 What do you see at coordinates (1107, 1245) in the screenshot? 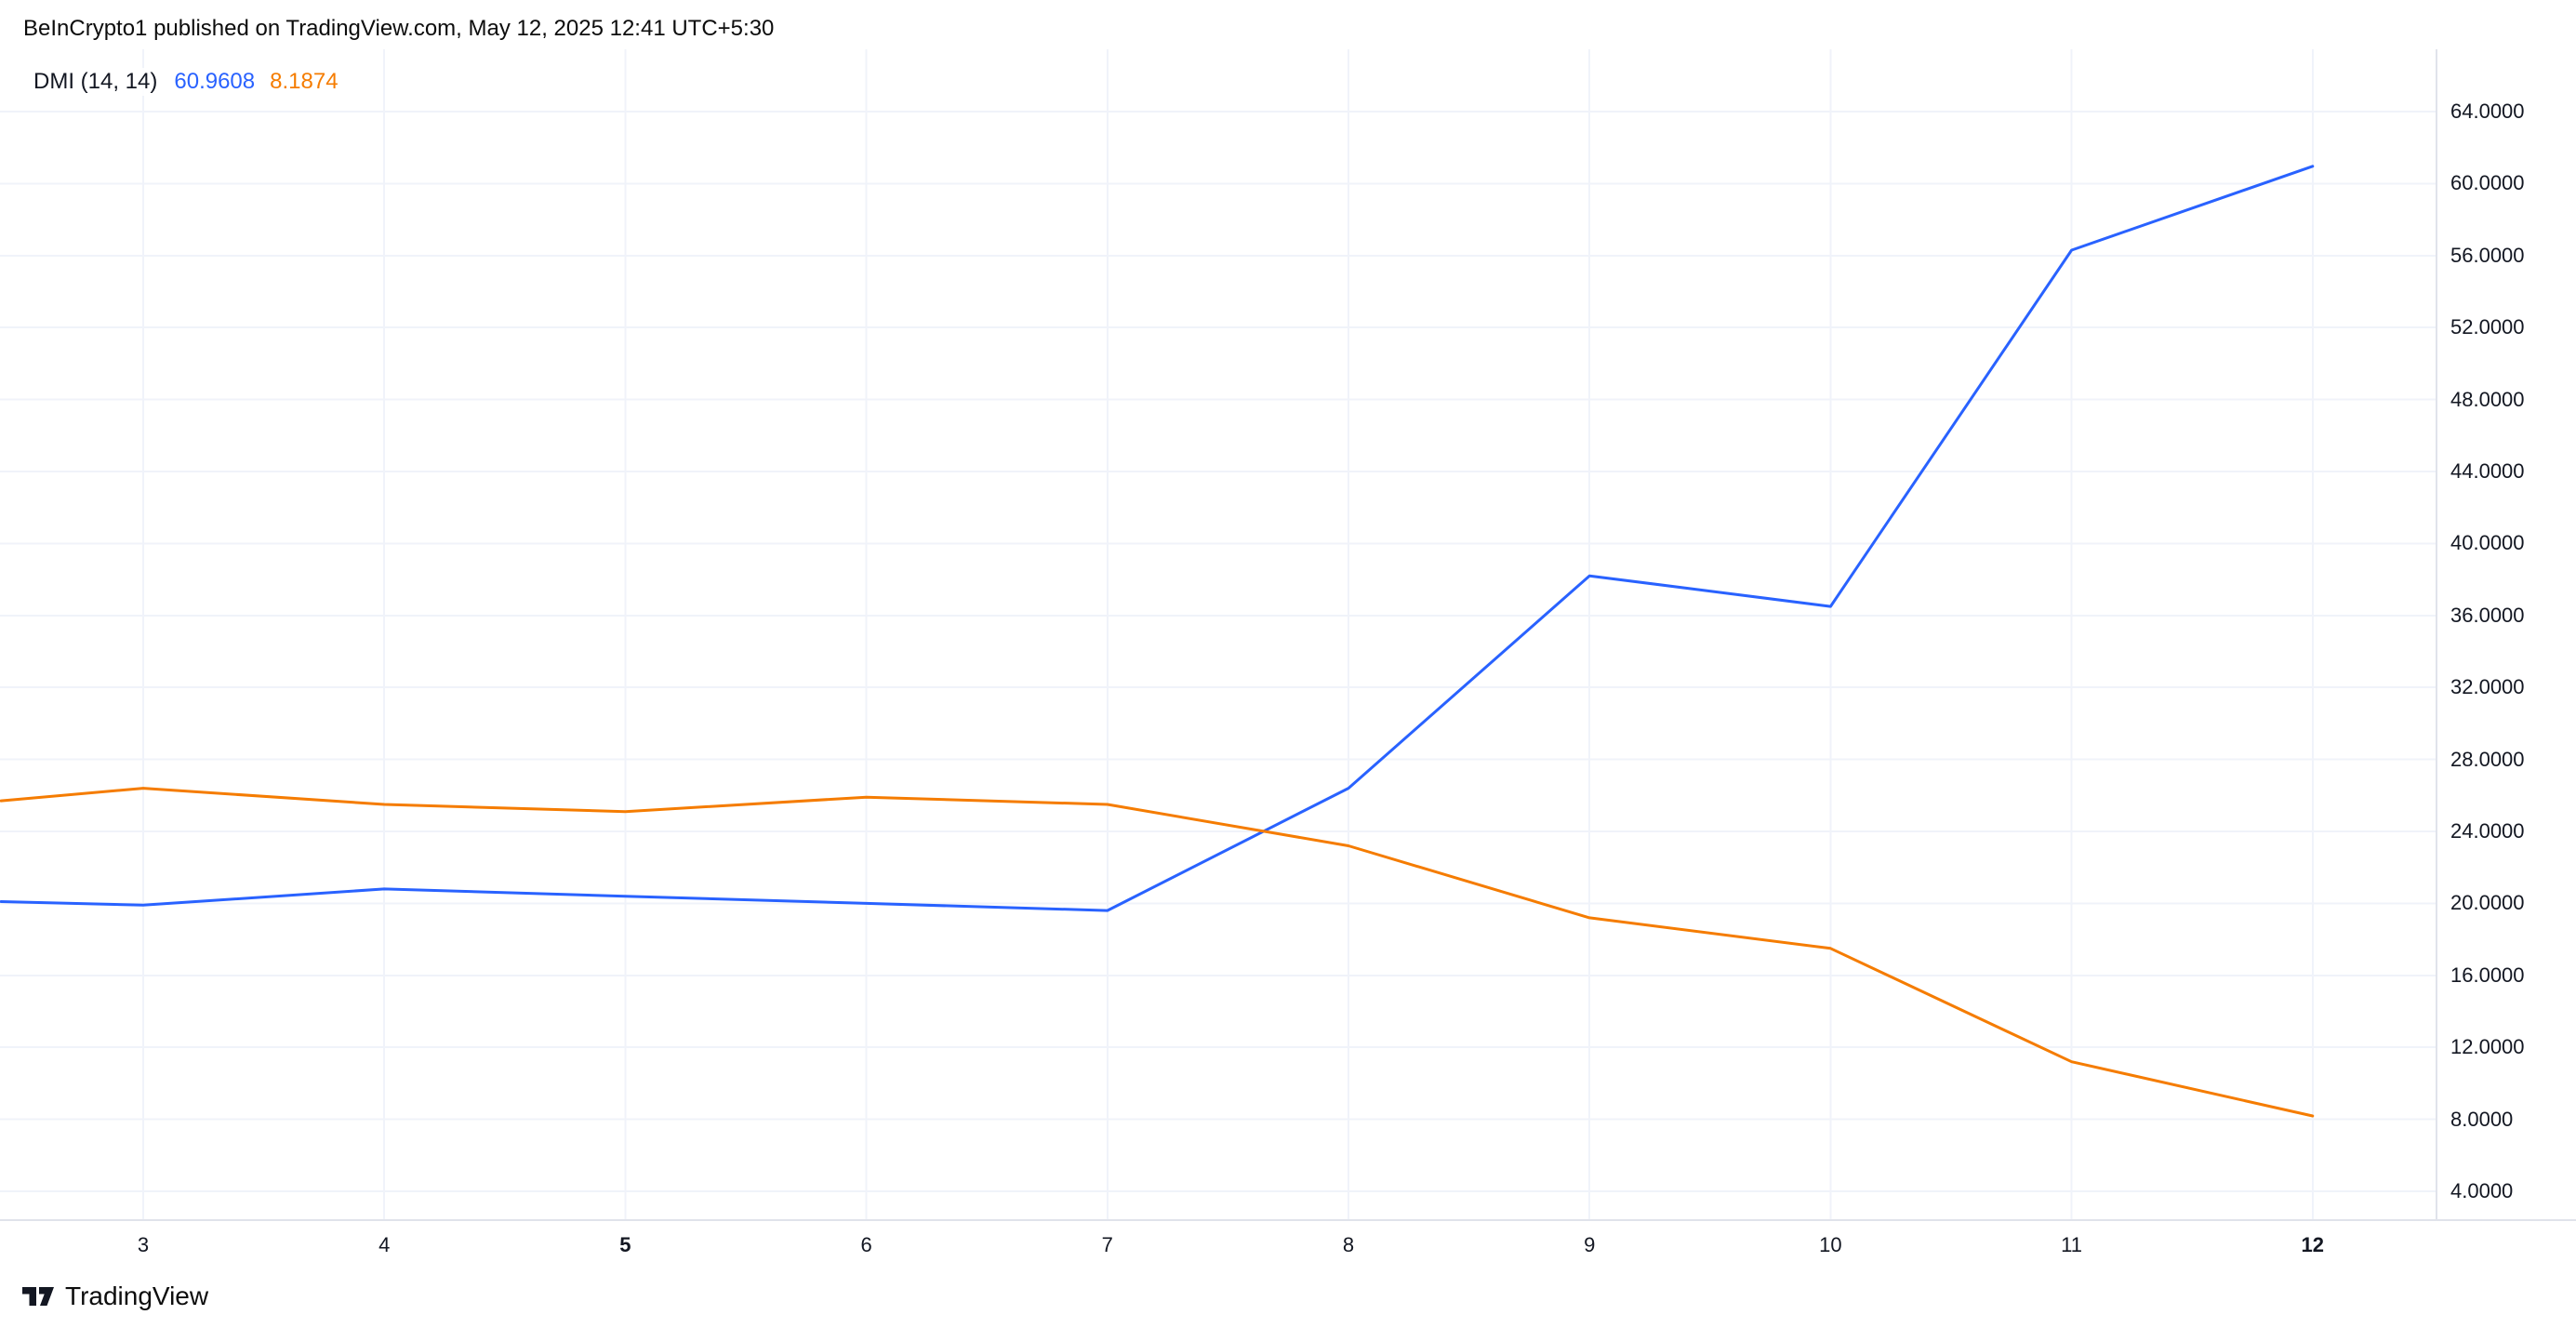
I see `time-axis-label: 7` at bounding box center [1107, 1245].